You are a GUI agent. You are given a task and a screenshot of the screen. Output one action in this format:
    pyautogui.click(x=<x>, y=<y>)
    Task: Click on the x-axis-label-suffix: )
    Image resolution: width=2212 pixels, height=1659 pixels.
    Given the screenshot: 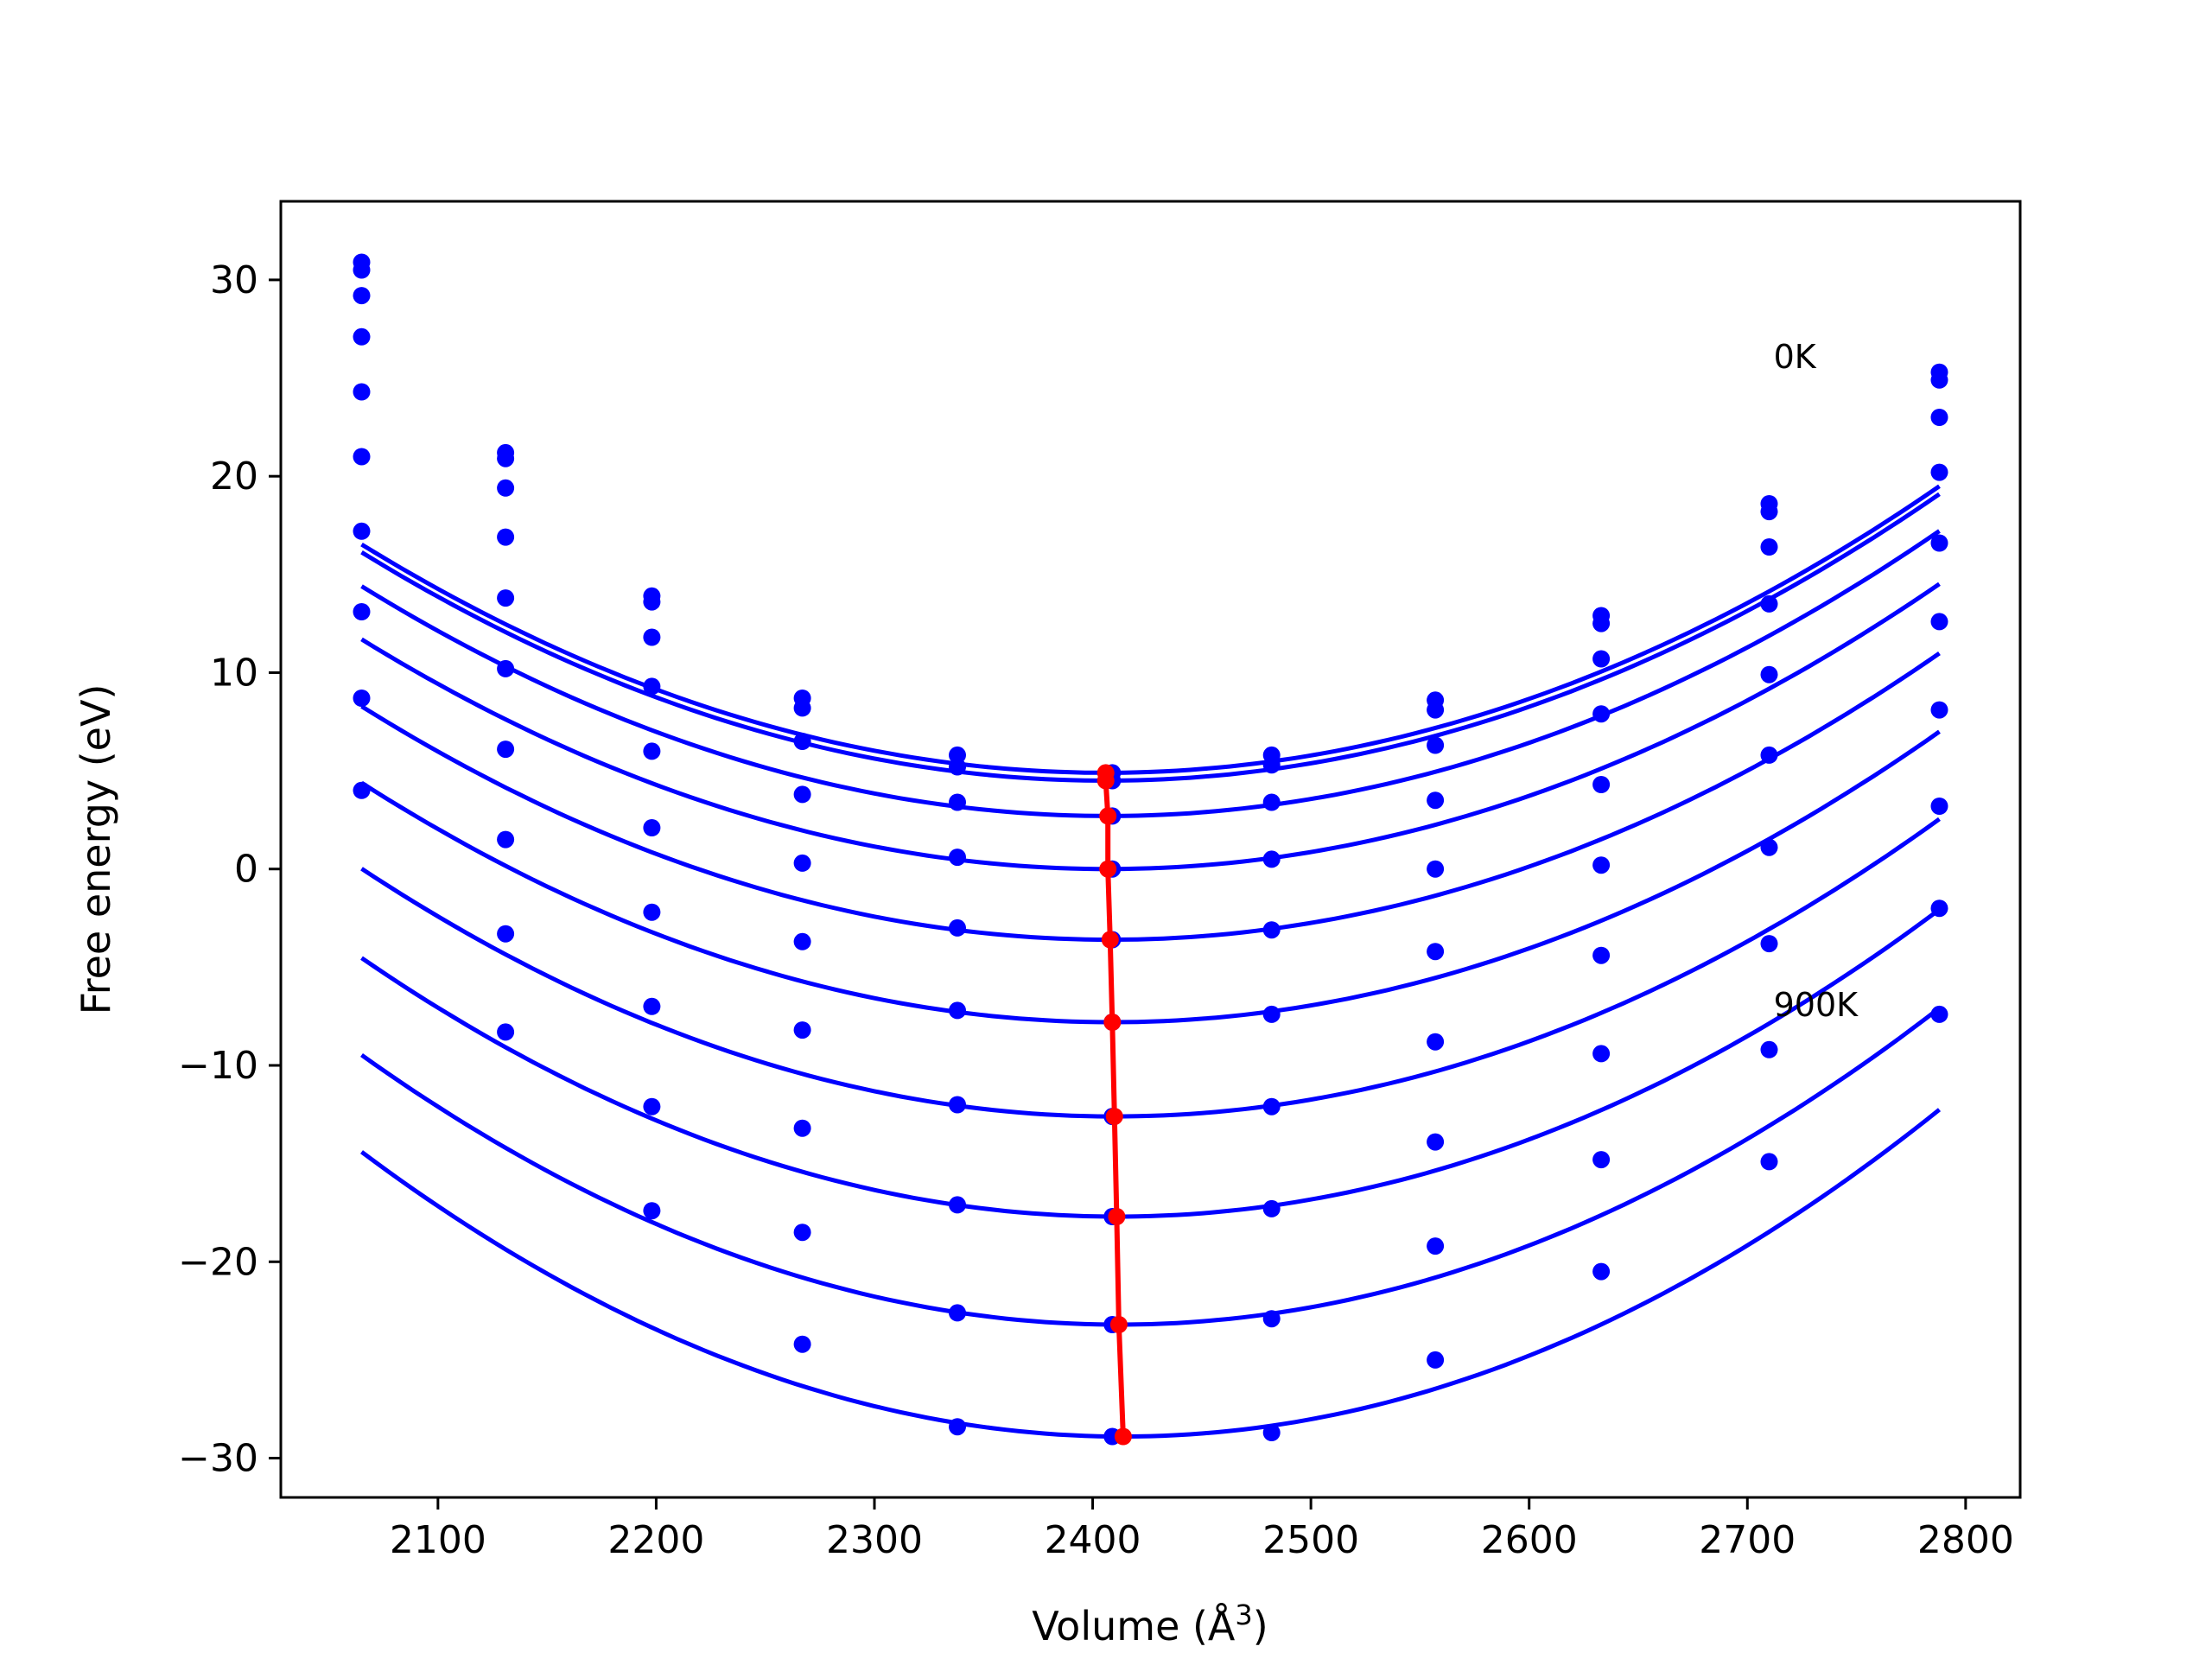 What is the action you would take?
    pyautogui.click(x=1260, y=1626)
    